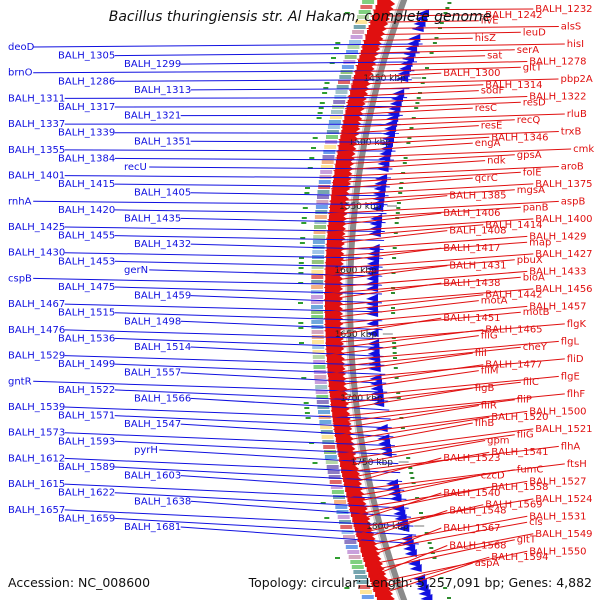  What do you see at coordinates (575, 44) in the screenshot?
I see `gene-label-right: hisI` at bounding box center [575, 44].